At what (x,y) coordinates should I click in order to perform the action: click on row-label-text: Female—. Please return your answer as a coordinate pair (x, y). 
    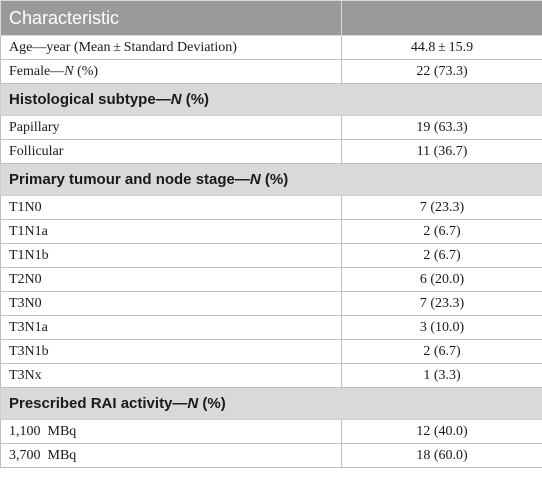
    Looking at the image, I should click on (37, 71).